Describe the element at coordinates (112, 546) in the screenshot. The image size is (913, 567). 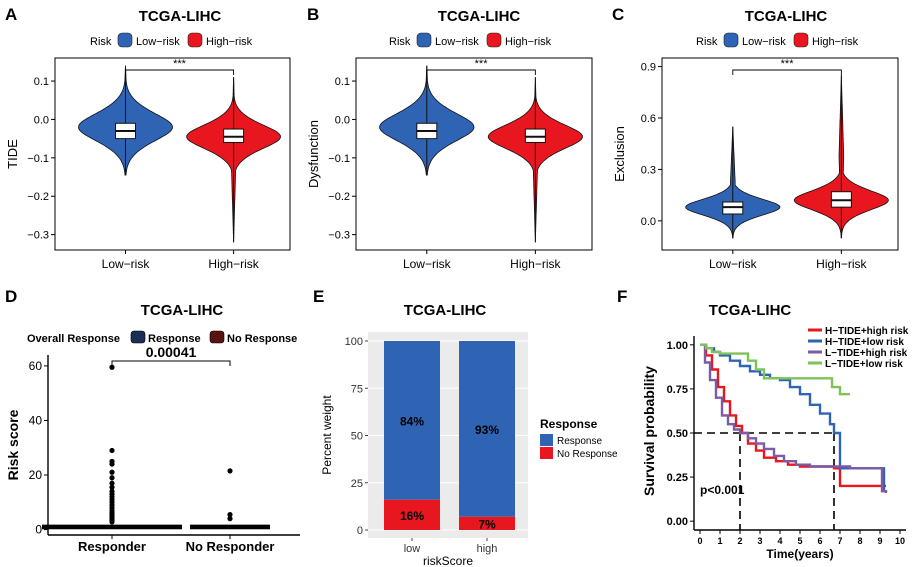
I see `panel-d-xtick-label: Responder` at that location.